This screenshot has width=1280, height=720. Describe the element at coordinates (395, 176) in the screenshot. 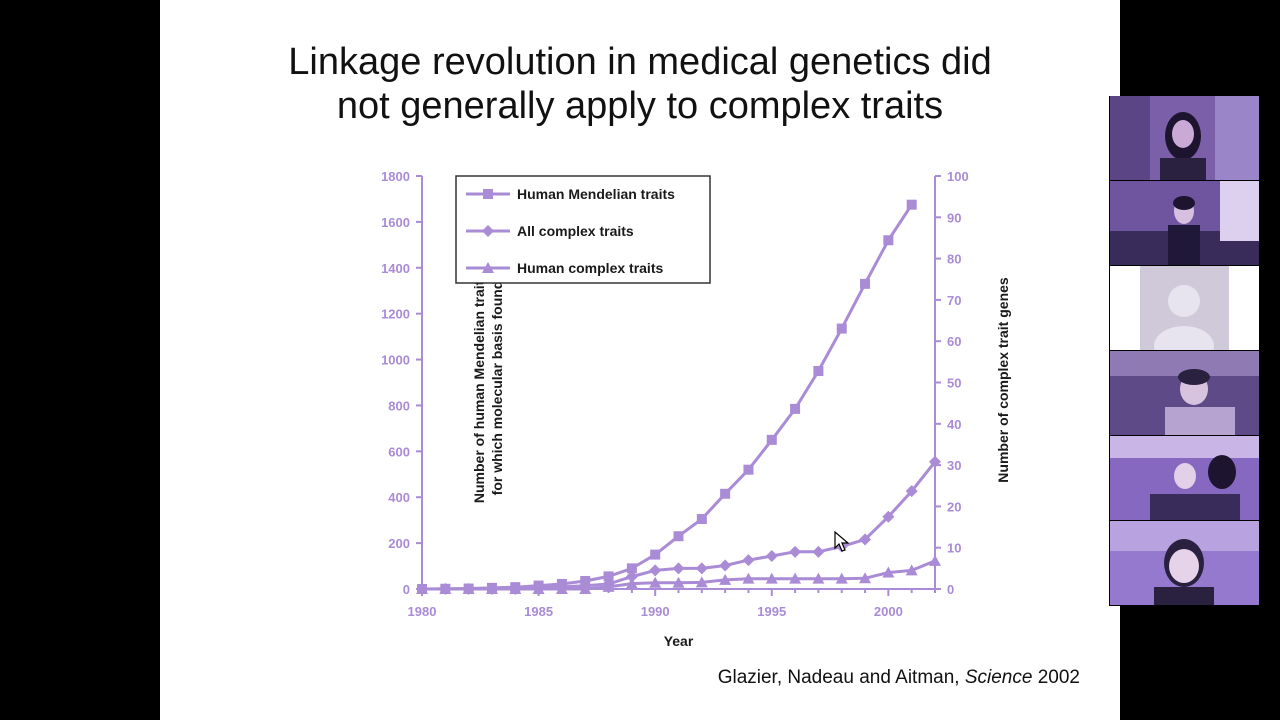

I see `left-tick-label: 1800` at that location.